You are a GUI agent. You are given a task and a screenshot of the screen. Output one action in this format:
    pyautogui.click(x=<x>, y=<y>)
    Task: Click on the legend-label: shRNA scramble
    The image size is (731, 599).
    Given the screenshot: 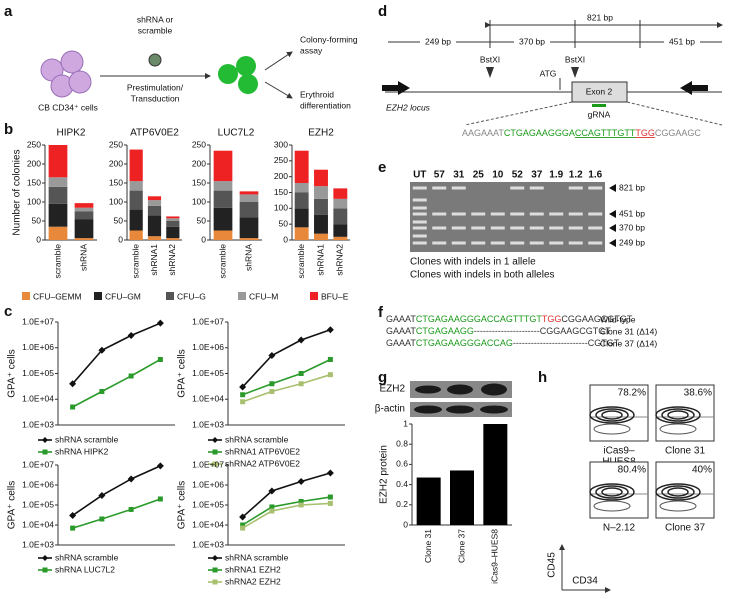 What is the action you would take?
    pyautogui.click(x=257, y=557)
    